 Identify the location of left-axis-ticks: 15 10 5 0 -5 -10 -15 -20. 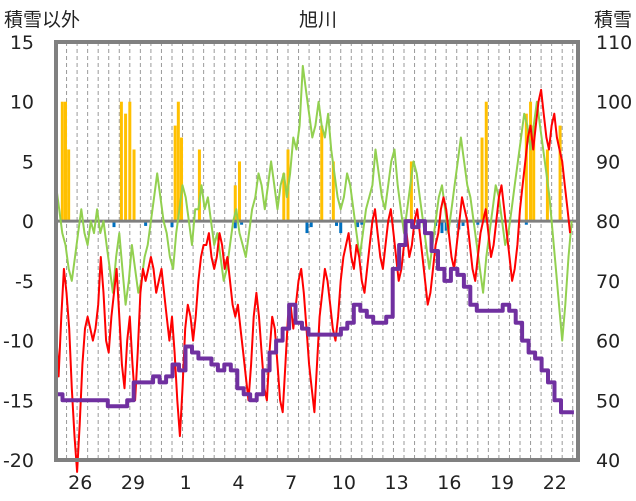
(18, 252).